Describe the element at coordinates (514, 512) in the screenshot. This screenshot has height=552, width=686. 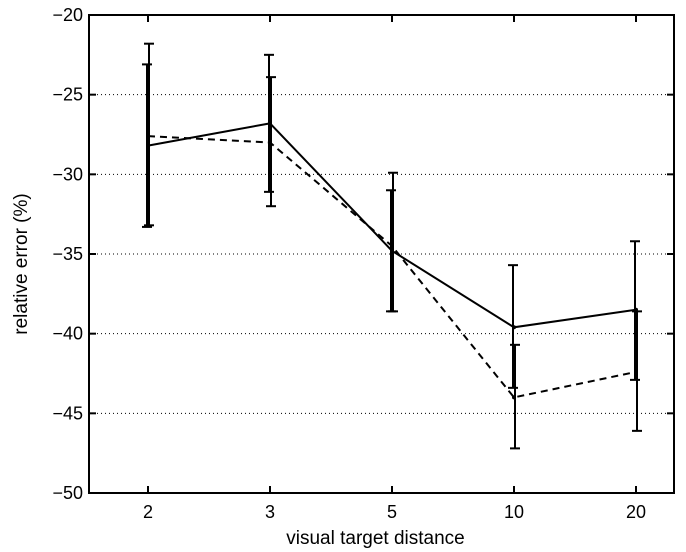
I see `x-tick-label: 10` at that location.